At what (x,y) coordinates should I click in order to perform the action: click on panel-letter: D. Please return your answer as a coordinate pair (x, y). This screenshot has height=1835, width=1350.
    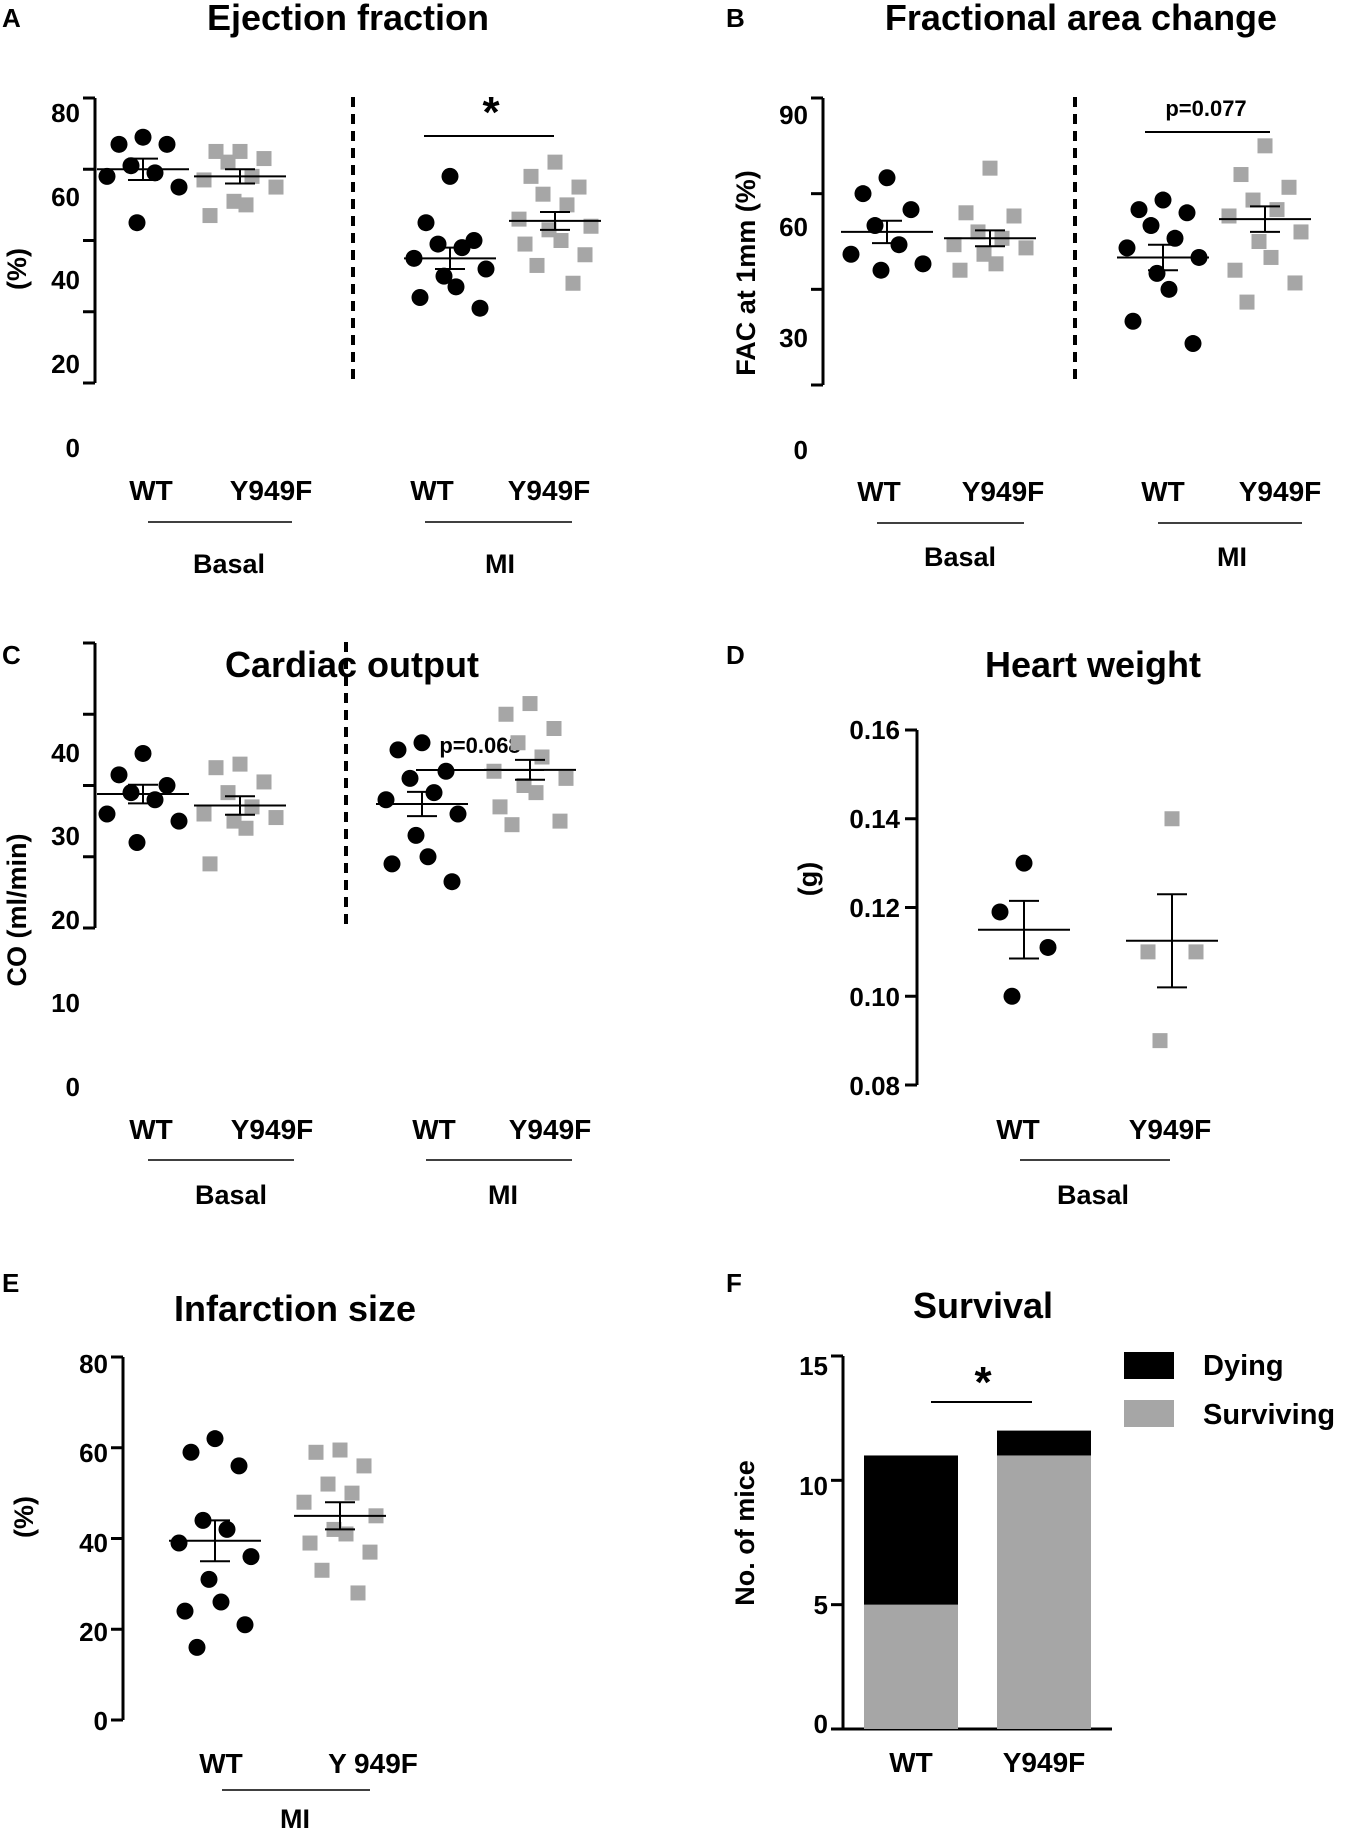
    Looking at the image, I should click on (735, 655).